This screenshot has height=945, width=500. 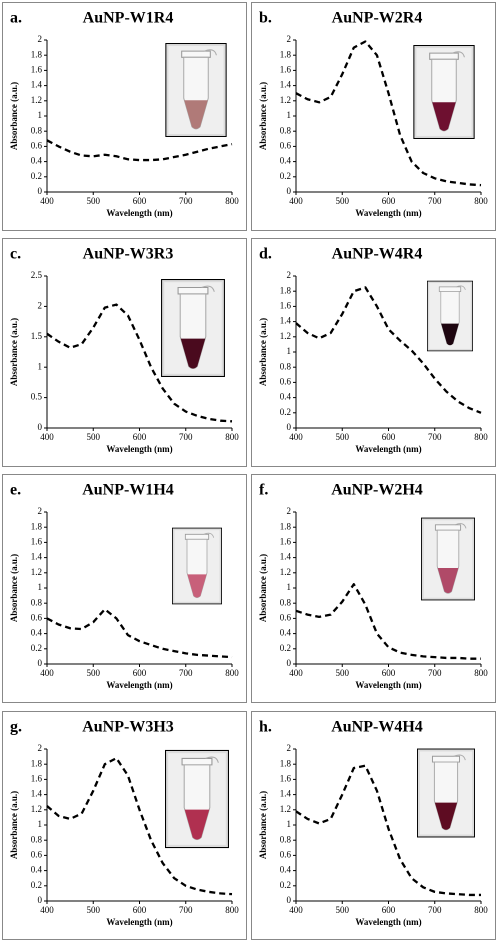 I want to click on y-tick-label: 0.5, so click(x=37, y=397).